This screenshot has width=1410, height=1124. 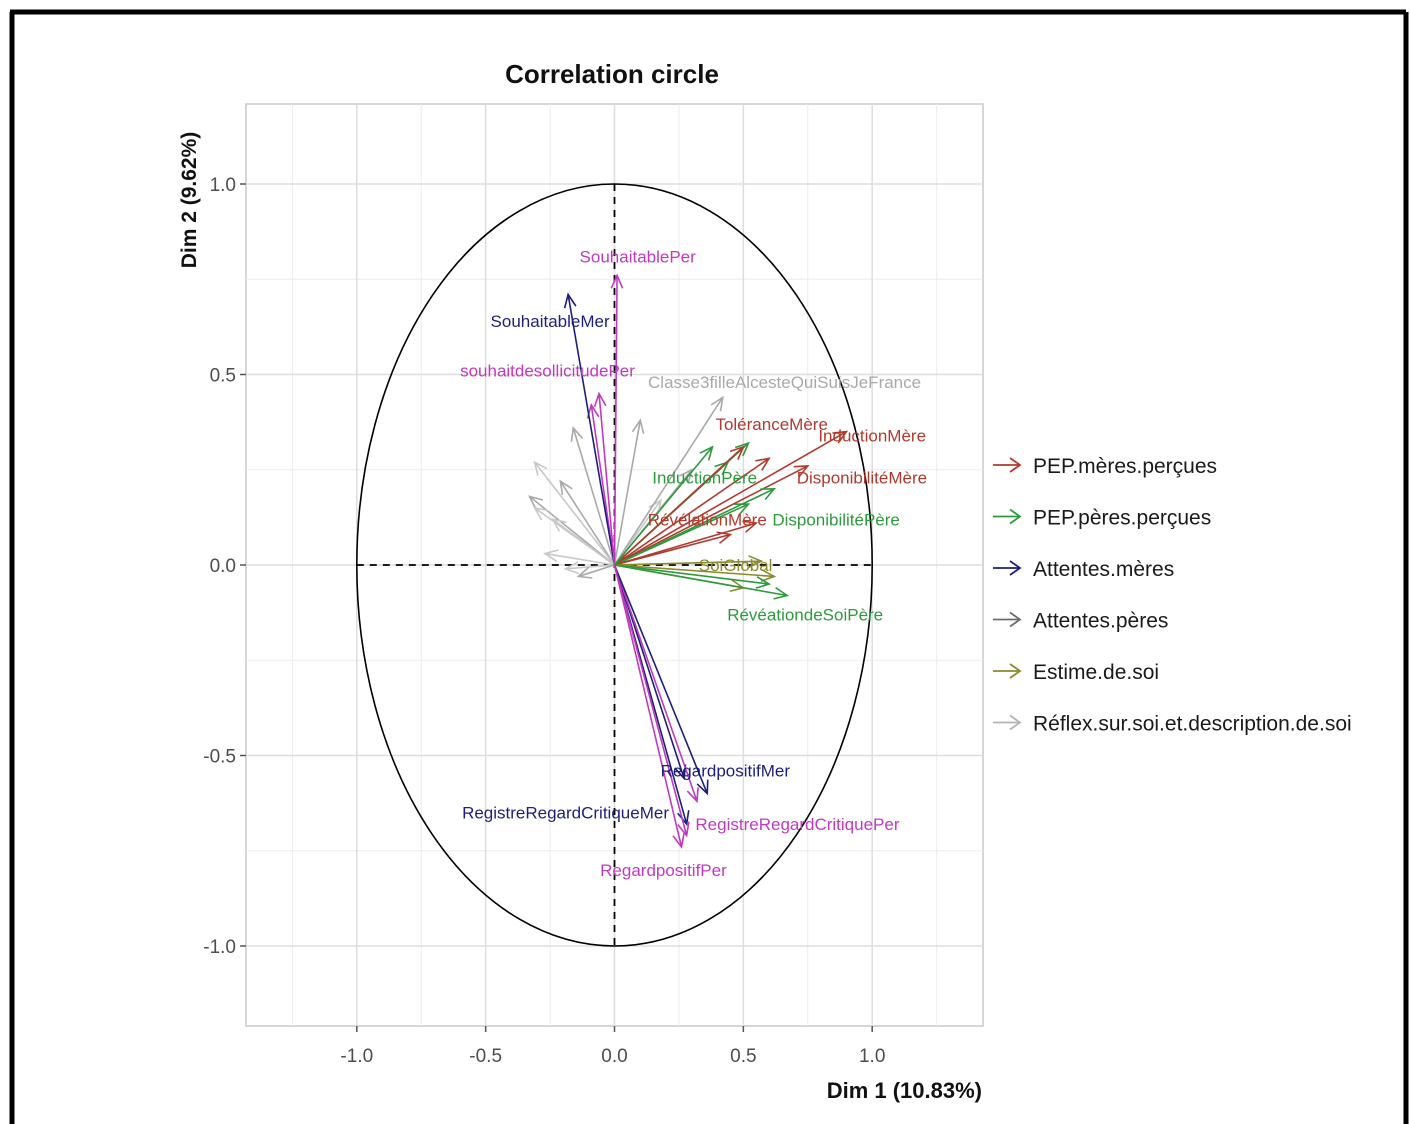 I want to click on vector-label: DisponibilitéMère, so click(x=862, y=477).